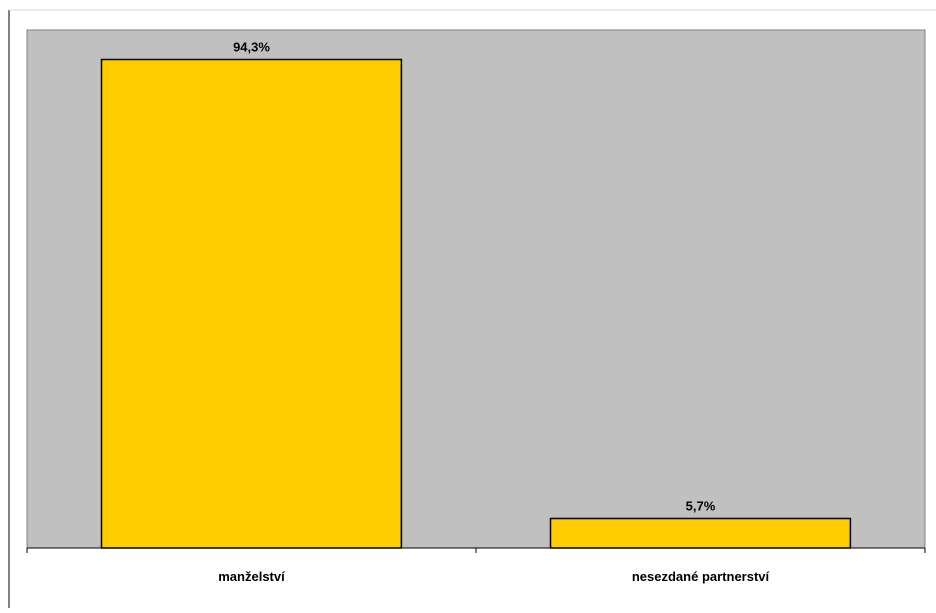 Image resolution: width=936 pixels, height=613 pixels. Describe the element at coordinates (701, 506) in the screenshot. I see `data-label: 5,7%` at that location.